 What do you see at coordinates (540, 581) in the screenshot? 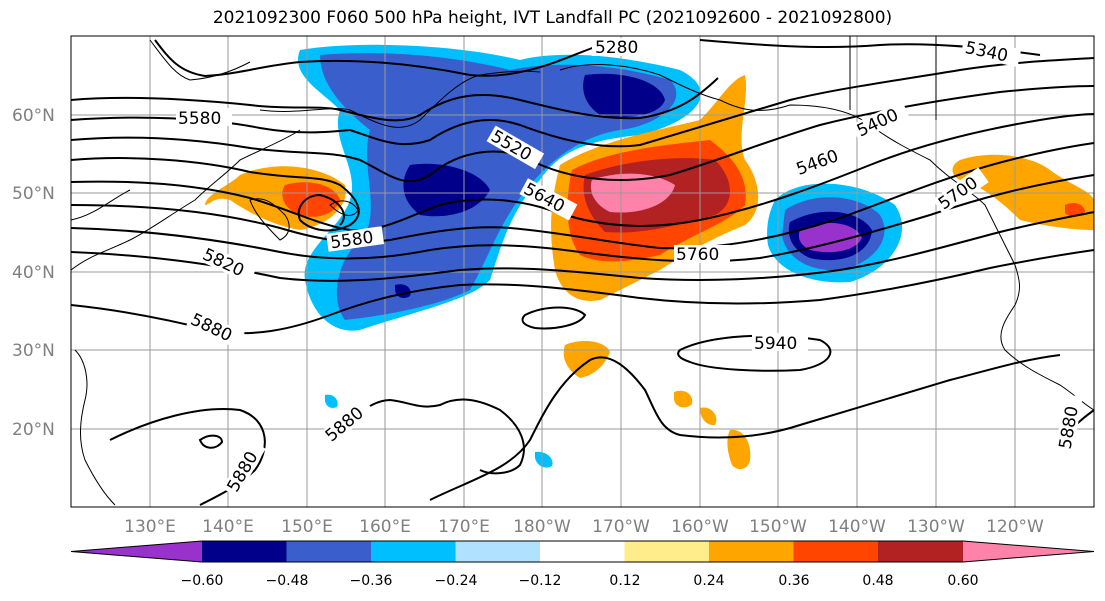
I see `colorbar-tick-label: −0.12` at bounding box center [540, 581].